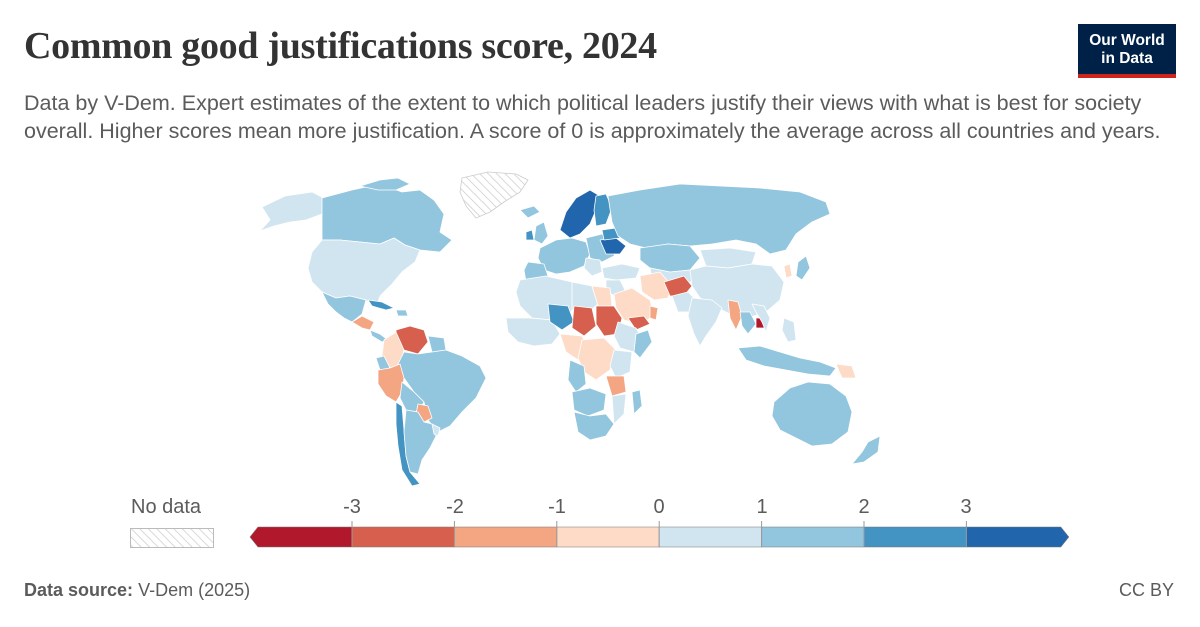  What do you see at coordinates (966, 507) in the screenshot?
I see `legend-tick-label: 3` at bounding box center [966, 507].